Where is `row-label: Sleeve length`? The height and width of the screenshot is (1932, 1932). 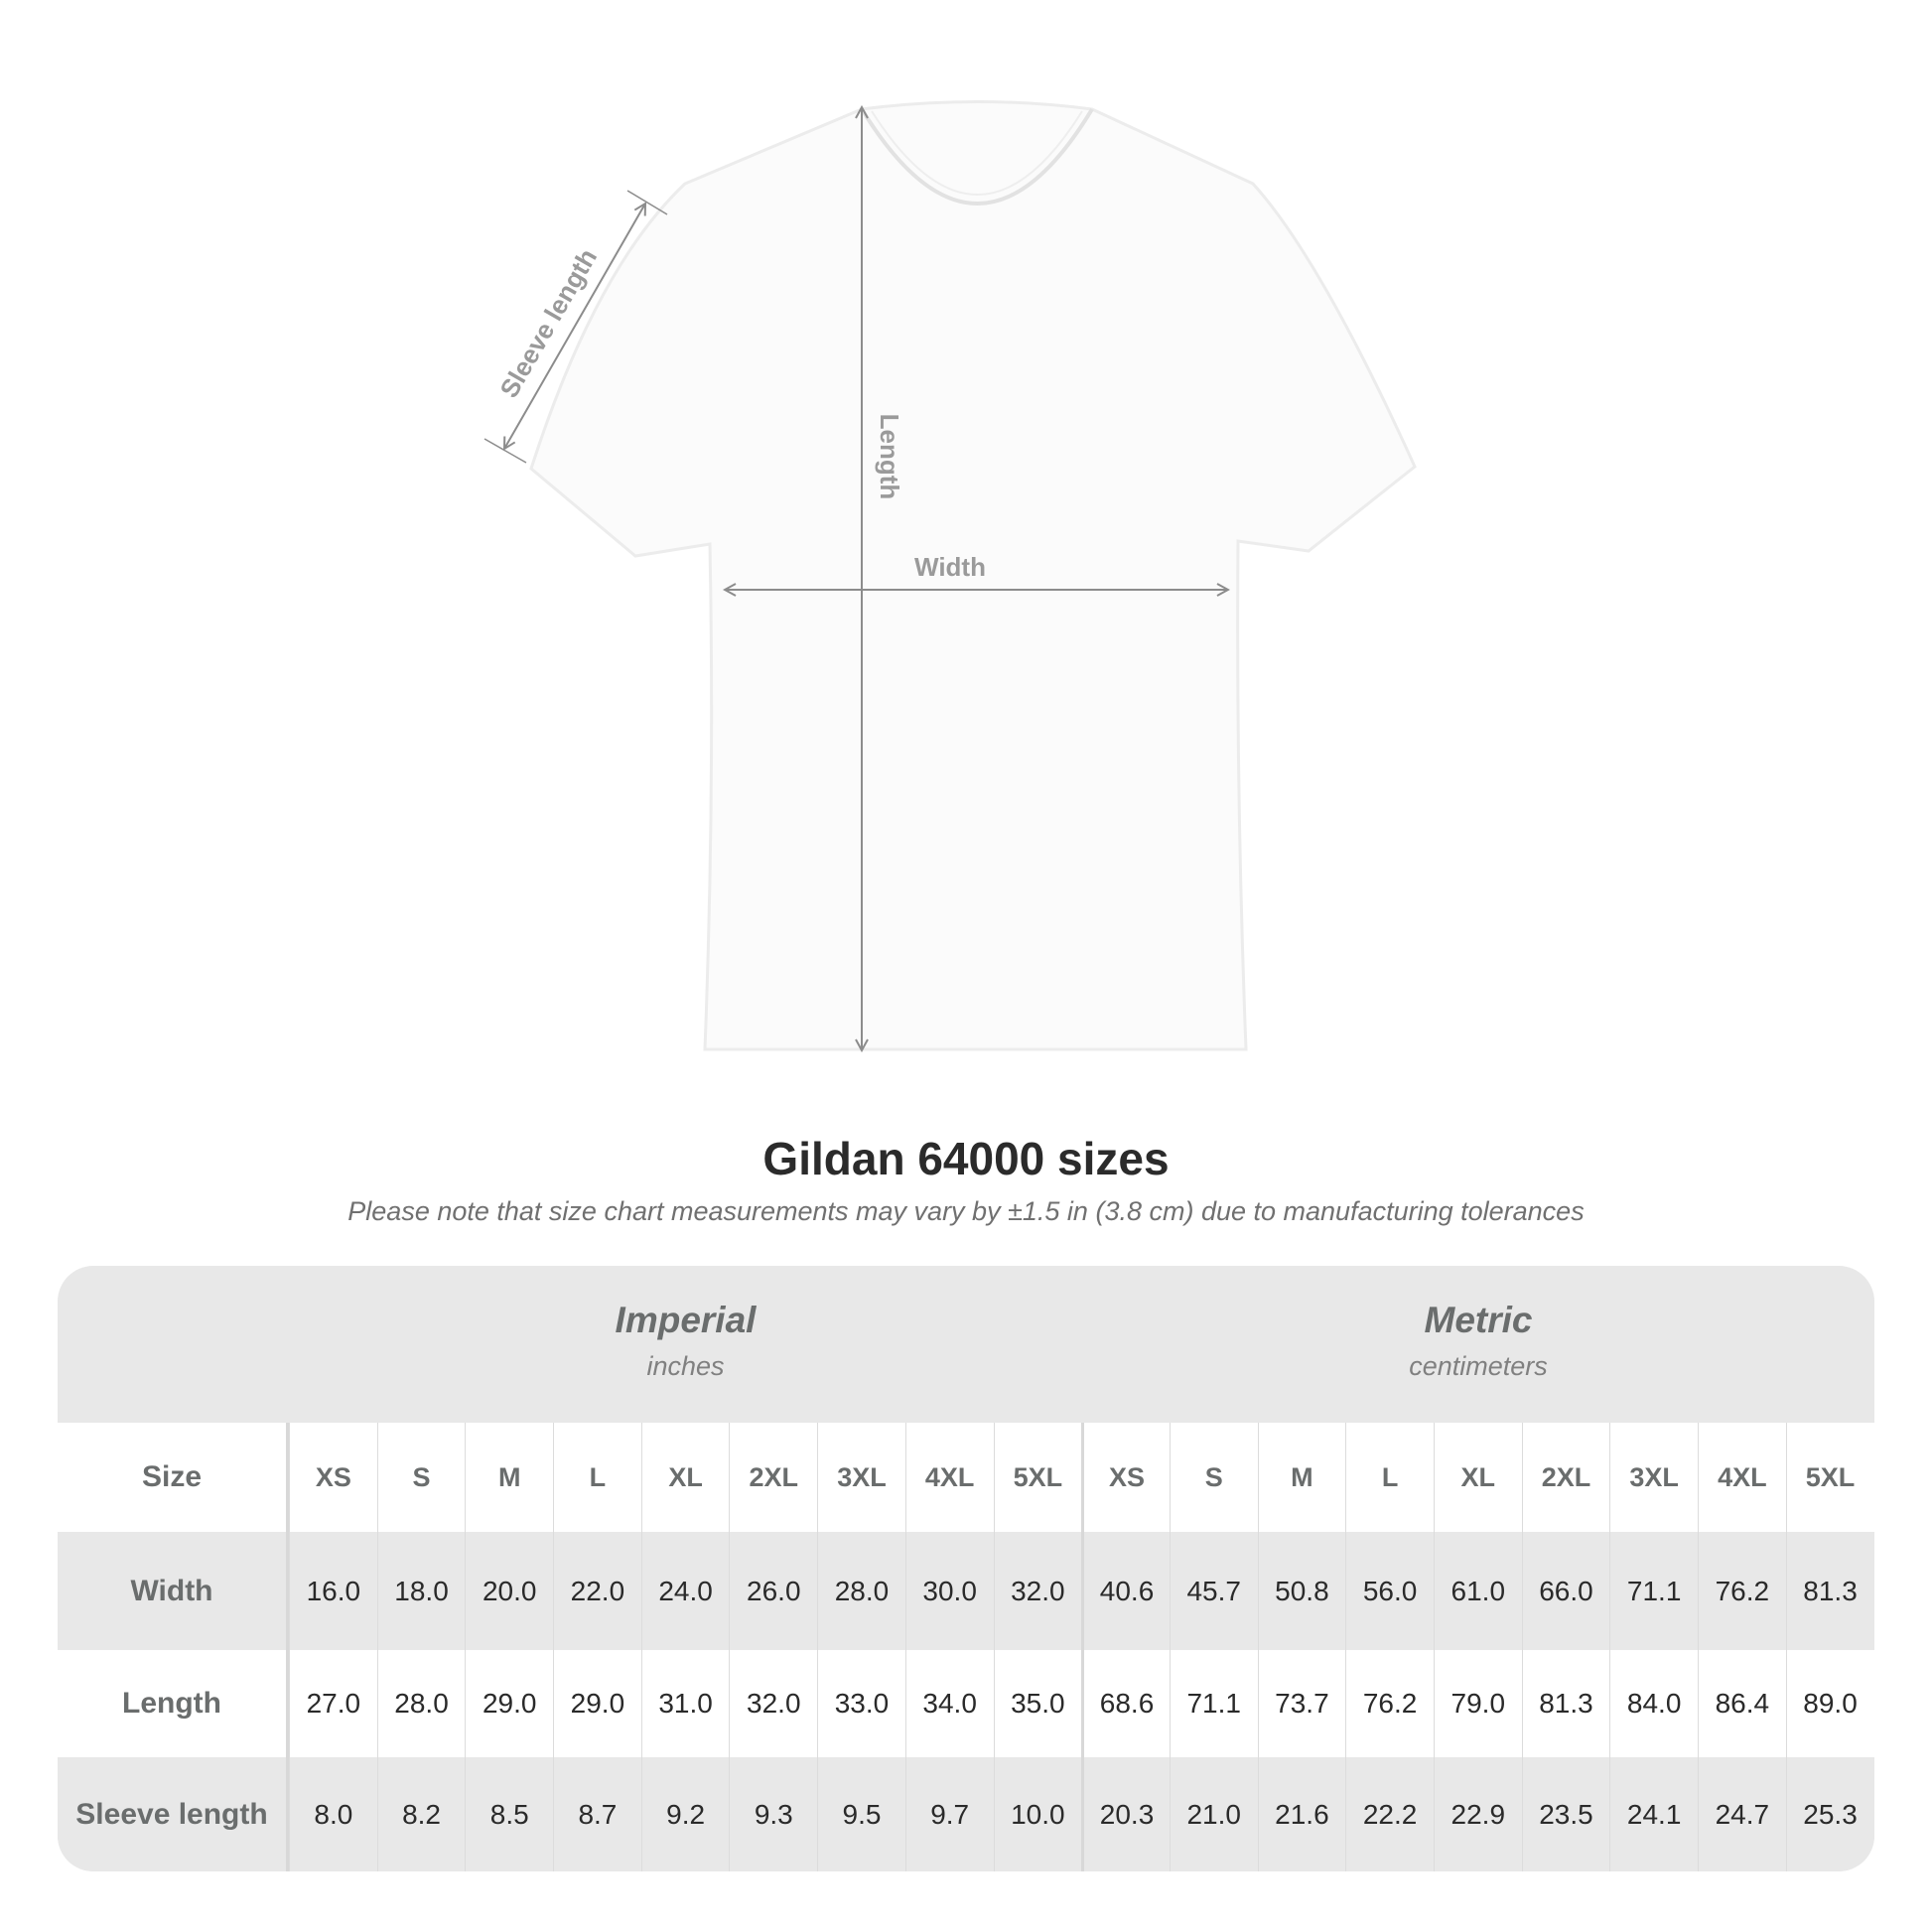
row-label: Sleeve length is located at coordinates (173, 1814).